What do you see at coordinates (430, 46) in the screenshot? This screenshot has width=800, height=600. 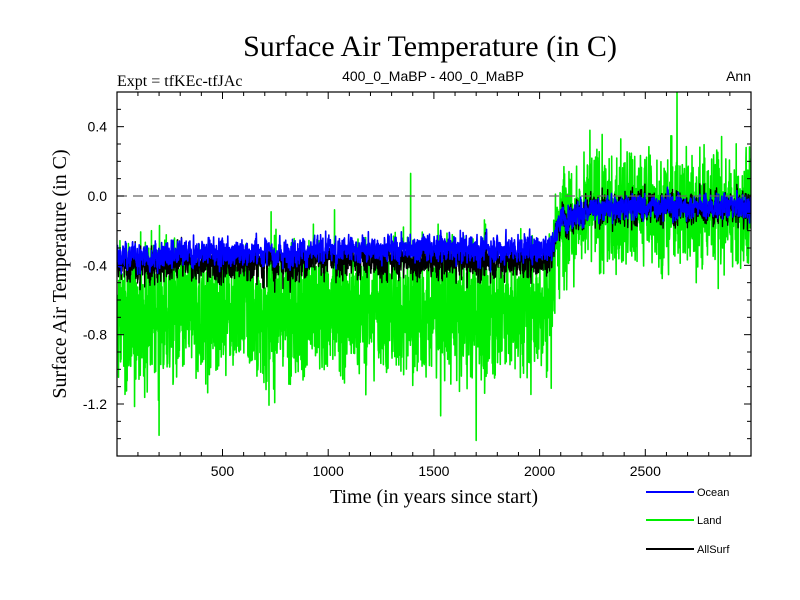 I see `chart-title: Surface Air Temperature (in C)` at bounding box center [430, 46].